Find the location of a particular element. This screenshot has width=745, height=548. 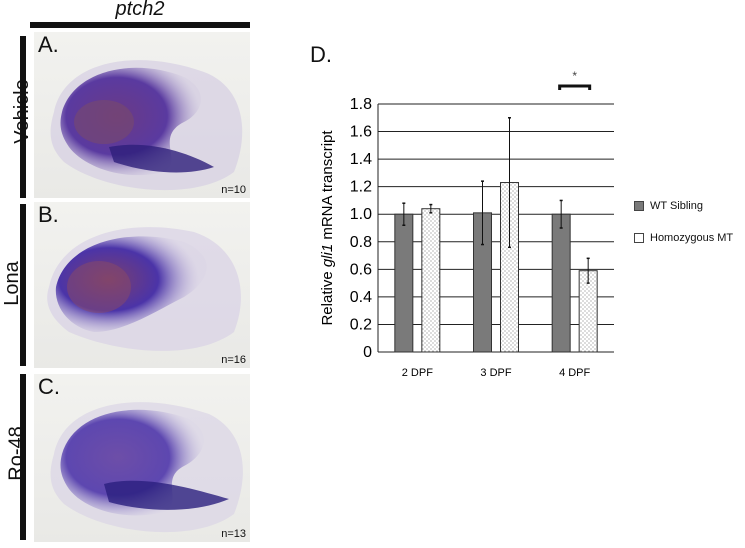

x-tick-label: 2 DPF is located at coordinates (417, 373).